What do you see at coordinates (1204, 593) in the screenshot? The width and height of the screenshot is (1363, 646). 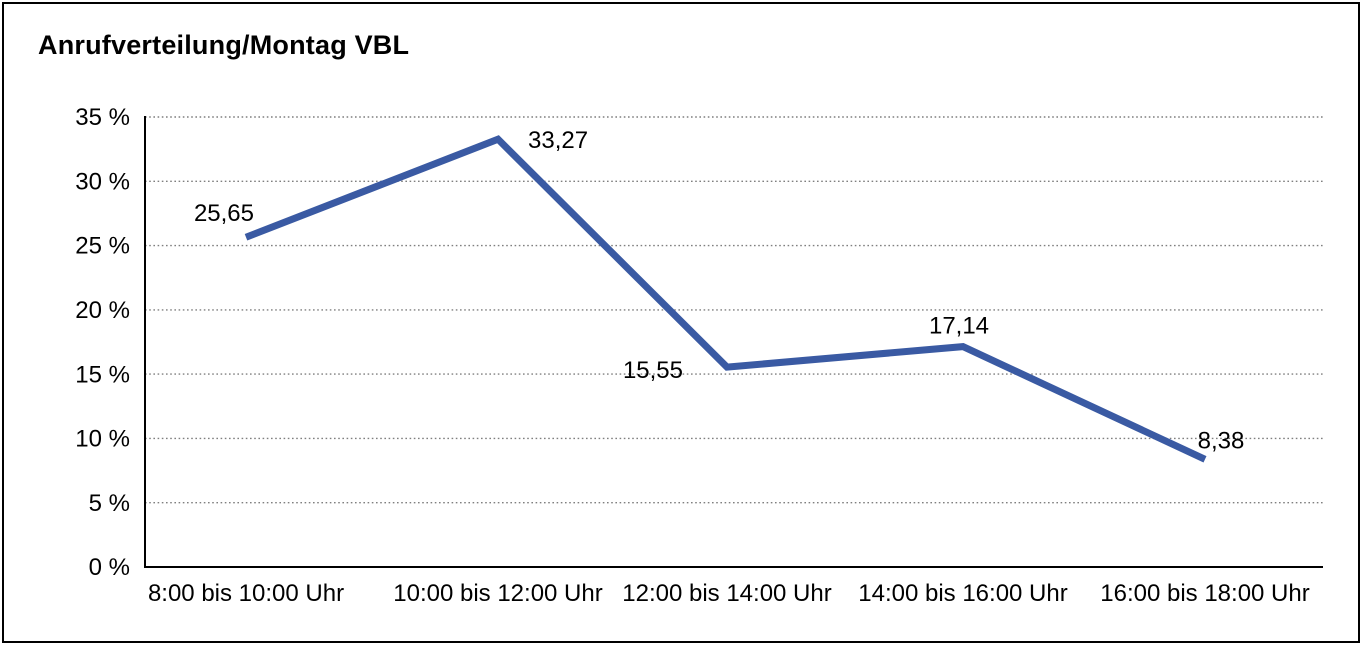 I see `x-tick-label: 16:00 bis 18:00 Uhr` at bounding box center [1204, 593].